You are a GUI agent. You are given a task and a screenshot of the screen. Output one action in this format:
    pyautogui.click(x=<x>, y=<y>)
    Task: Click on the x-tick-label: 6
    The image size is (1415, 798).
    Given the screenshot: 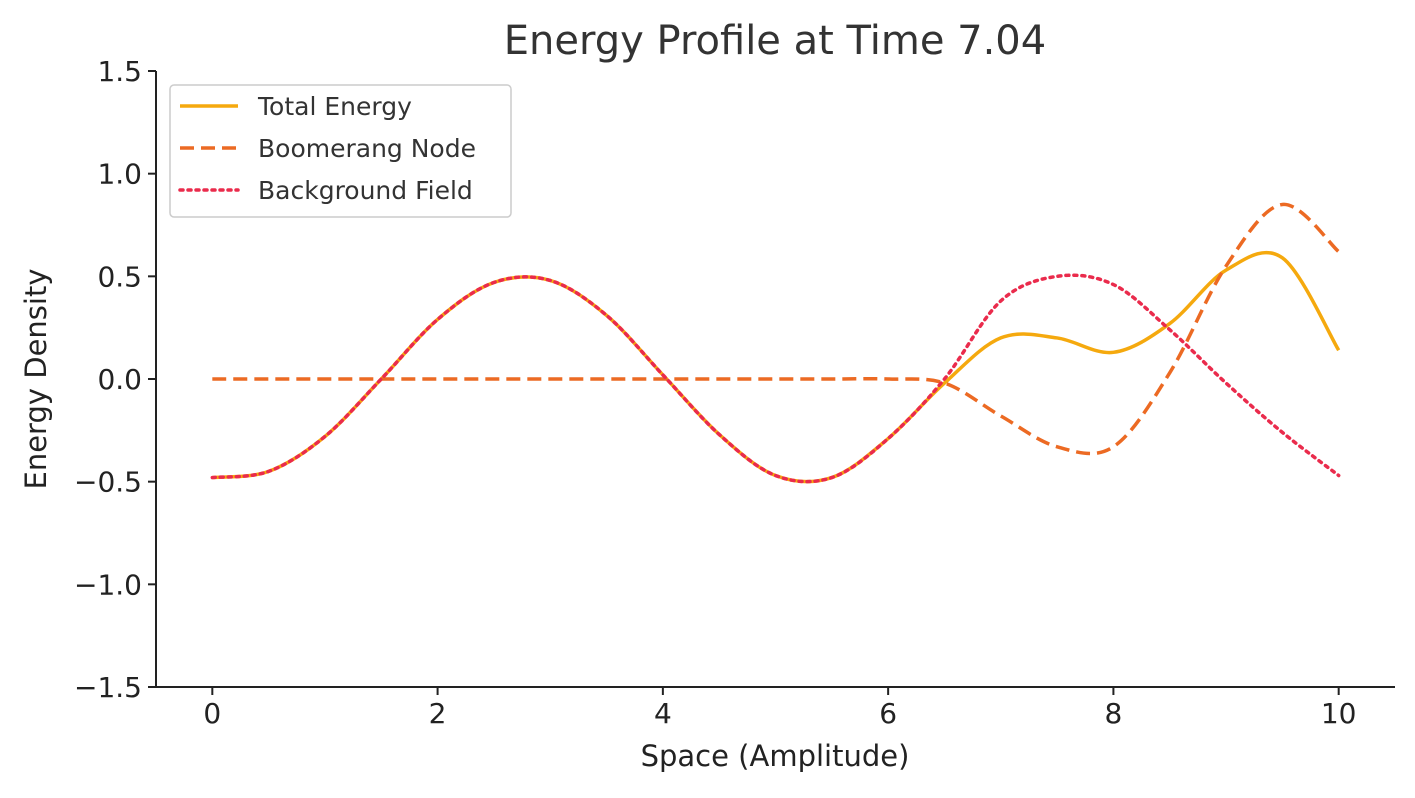 What is the action you would take?
    pyautogui.click(x=888, y=713)
    